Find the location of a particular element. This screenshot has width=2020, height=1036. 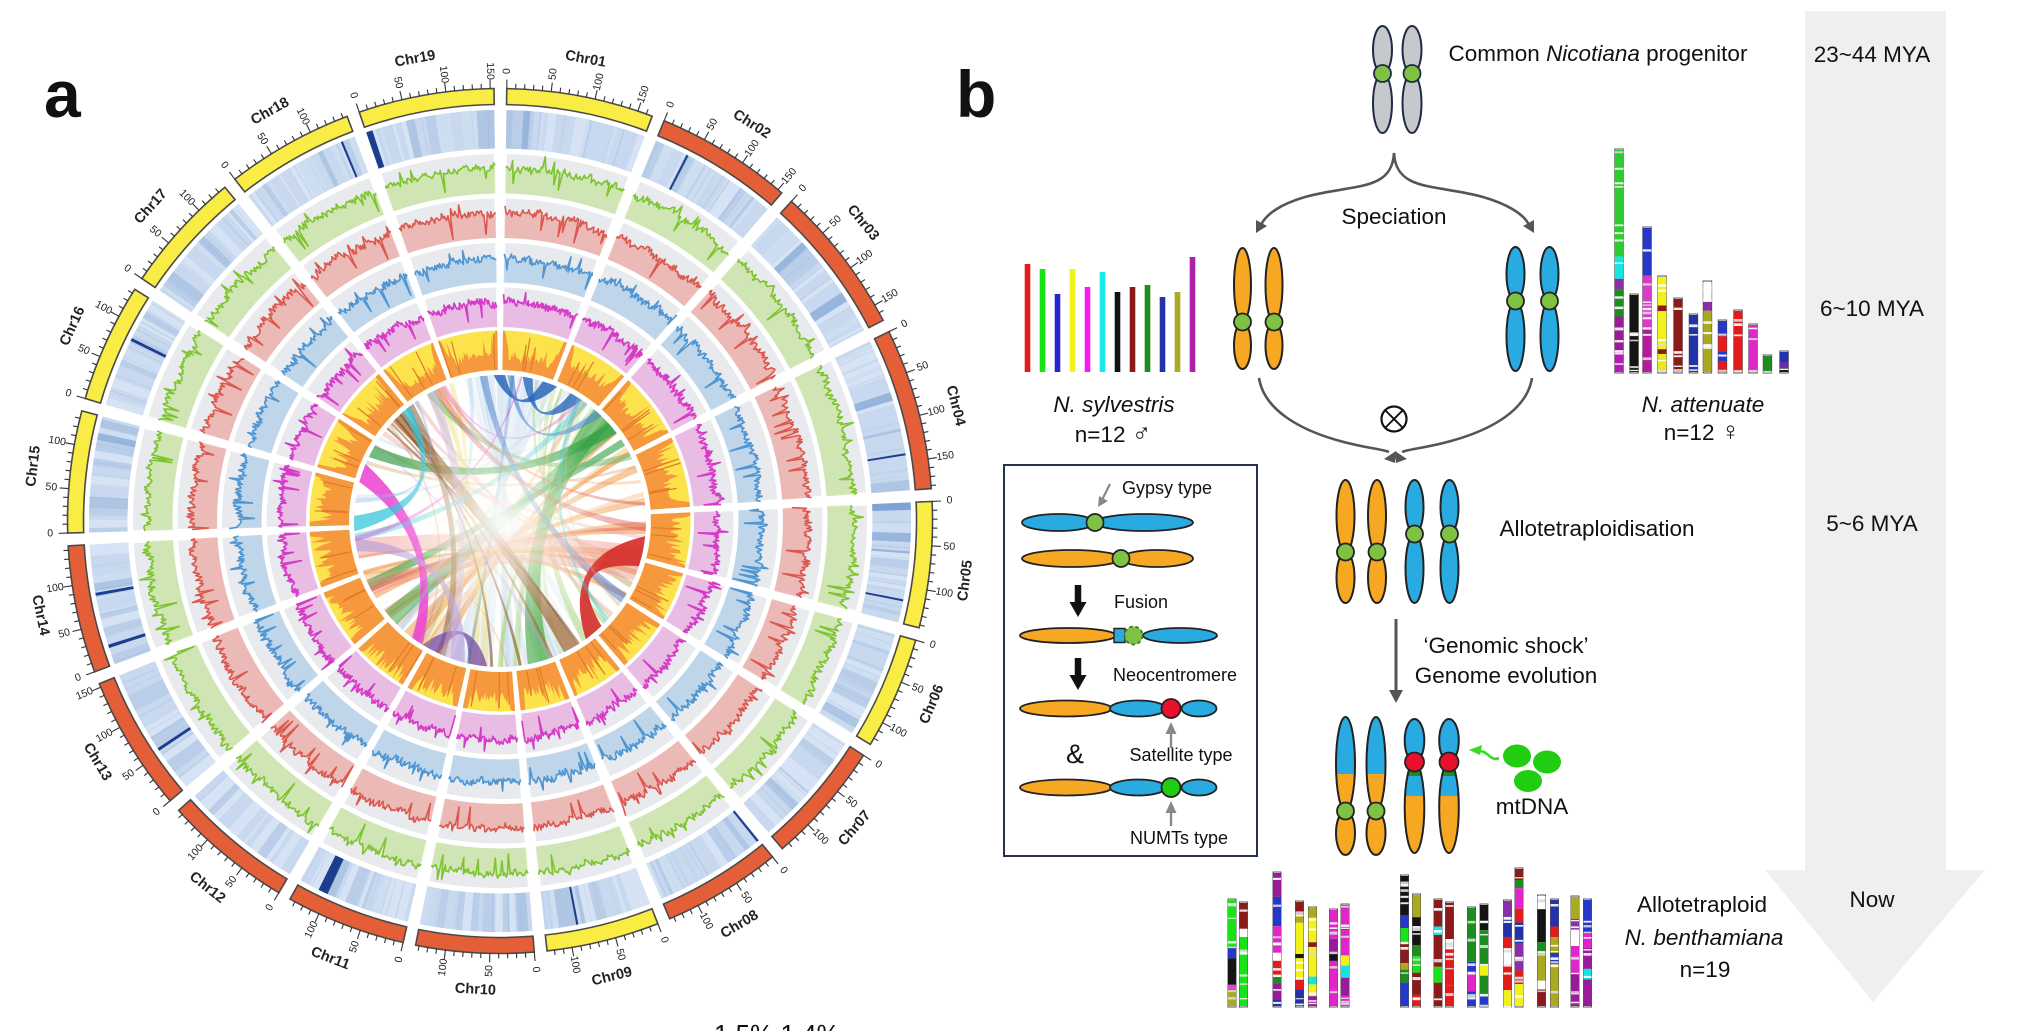

svg-text: N. benthamiana is located at coordinates (1704, 937).